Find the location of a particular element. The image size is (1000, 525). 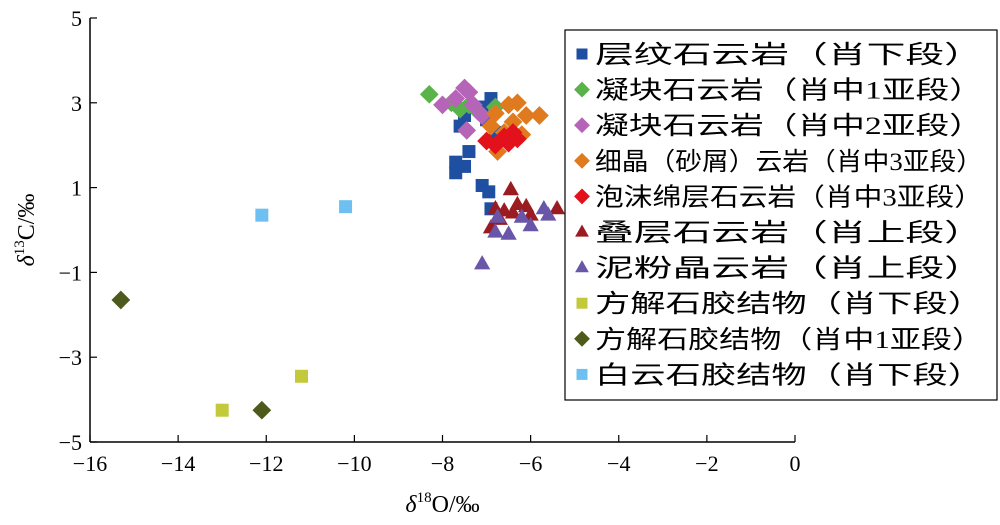

x-tick-label: −12 is located at coordinates (266, 463).